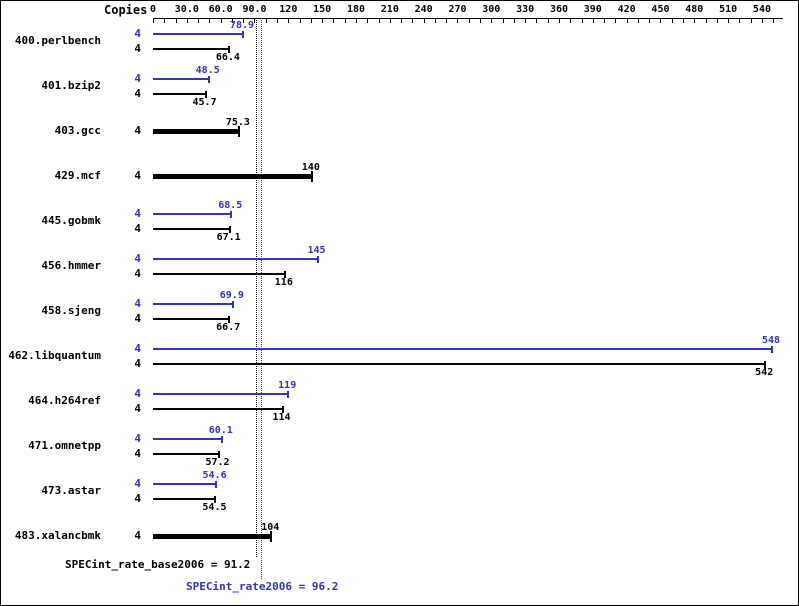 This screenshot has width=799, height=606. Describe the element at coordinates (230, 205) in the screenshot. I see `bar-value-label: 68.5` at that location.